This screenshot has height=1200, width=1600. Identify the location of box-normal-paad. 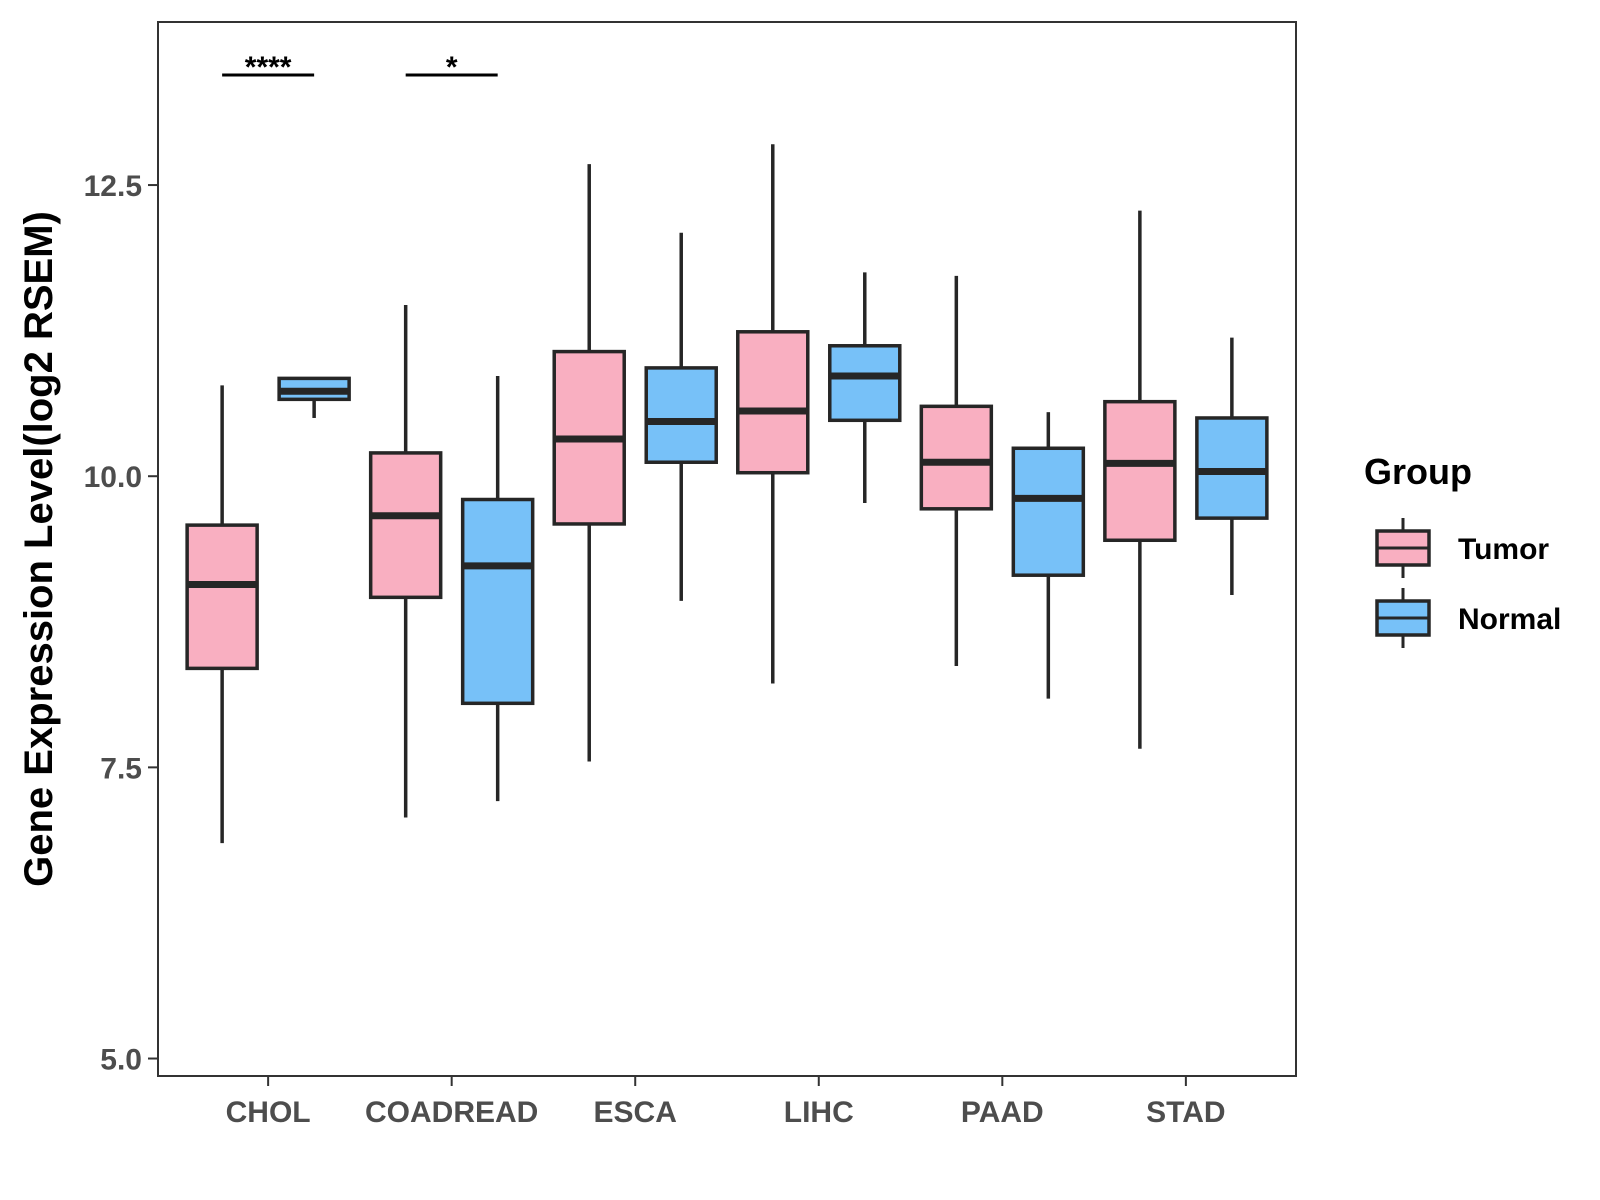
(1048, 555).